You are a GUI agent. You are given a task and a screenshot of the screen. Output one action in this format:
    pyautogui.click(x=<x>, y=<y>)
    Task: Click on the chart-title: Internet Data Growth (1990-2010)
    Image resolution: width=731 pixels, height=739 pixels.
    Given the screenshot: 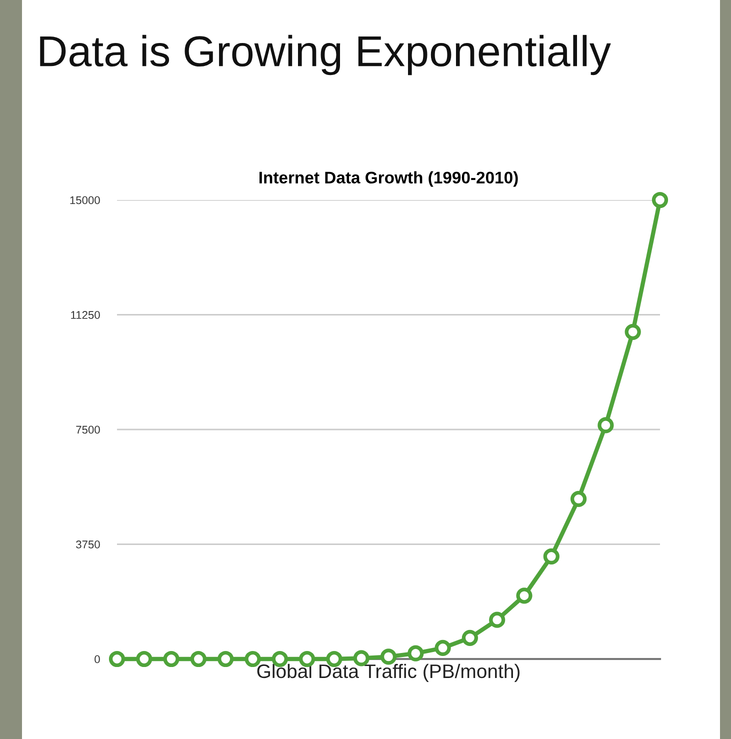 What is the action you would take?
    pyautogui.click(x=388, y=179)
    